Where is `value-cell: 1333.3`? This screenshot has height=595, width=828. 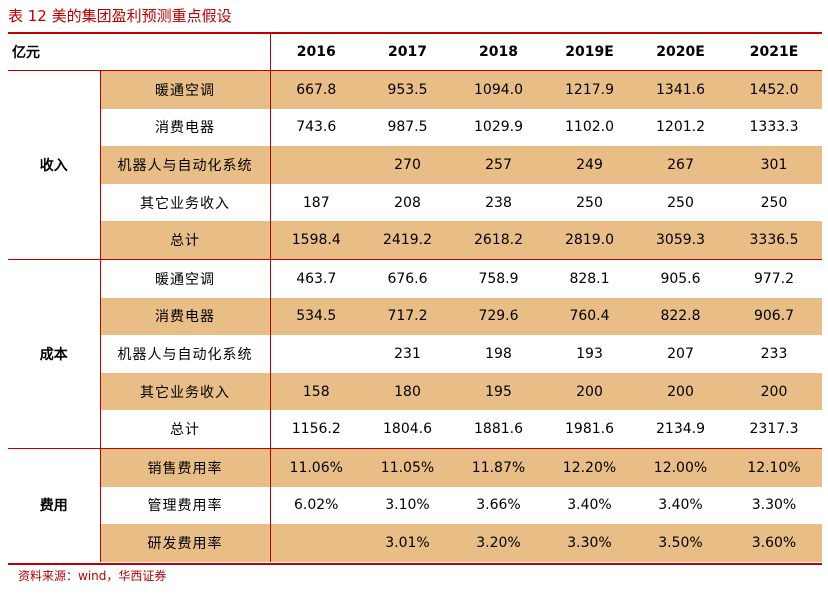 value-cell: 1333.3 is located at coordinates (774, 127).